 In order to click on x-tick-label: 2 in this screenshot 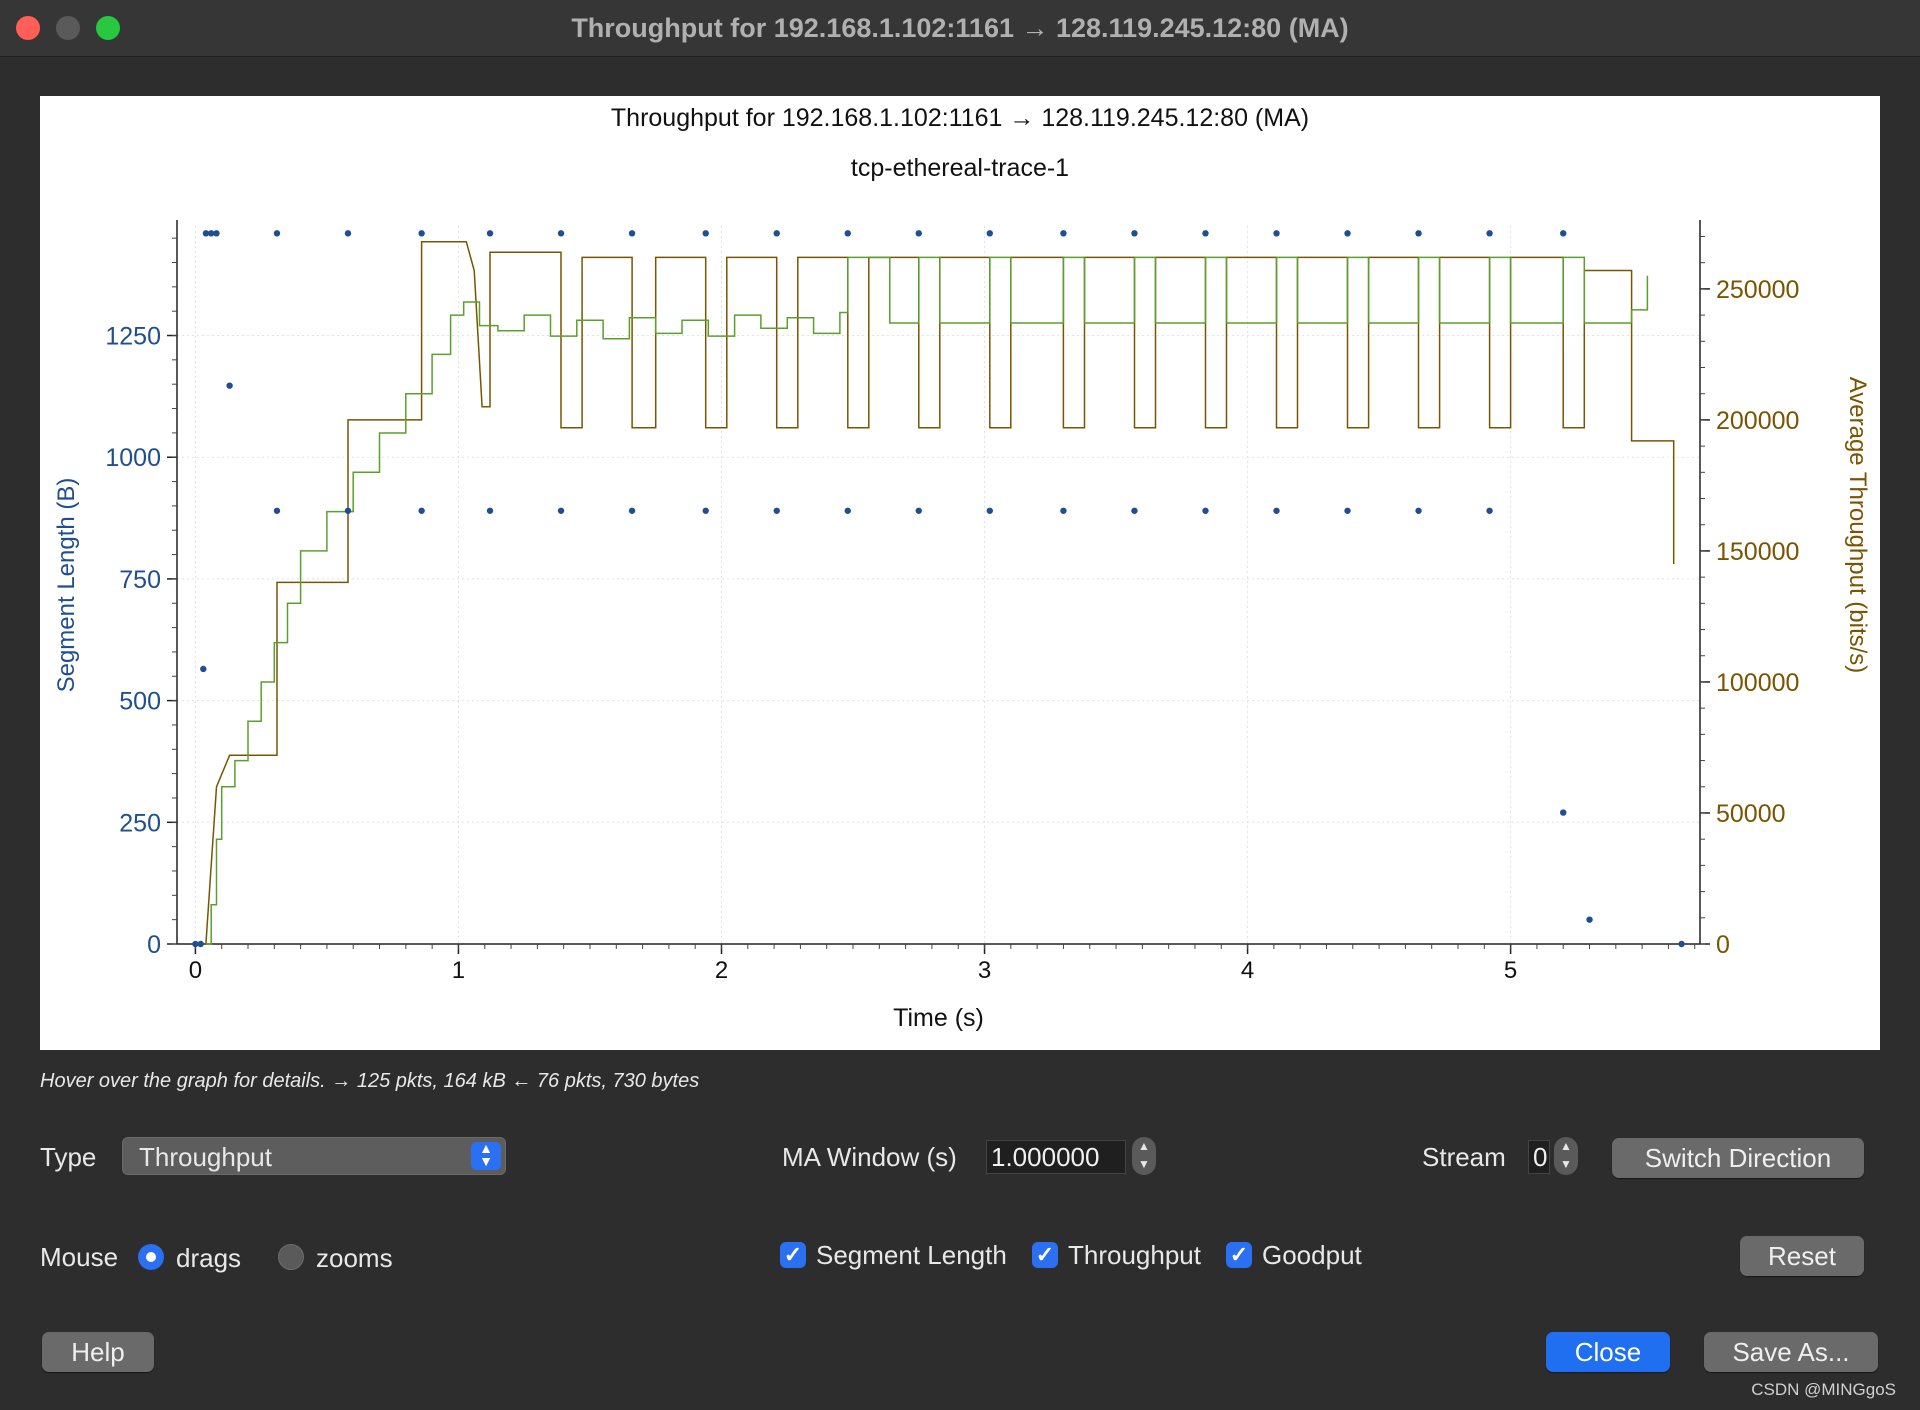, I will do `click(721, 970)`.